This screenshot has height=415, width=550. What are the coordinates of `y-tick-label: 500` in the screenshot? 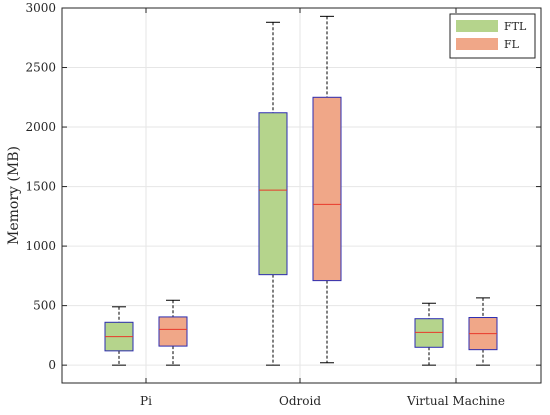 It's located at (44, 306).